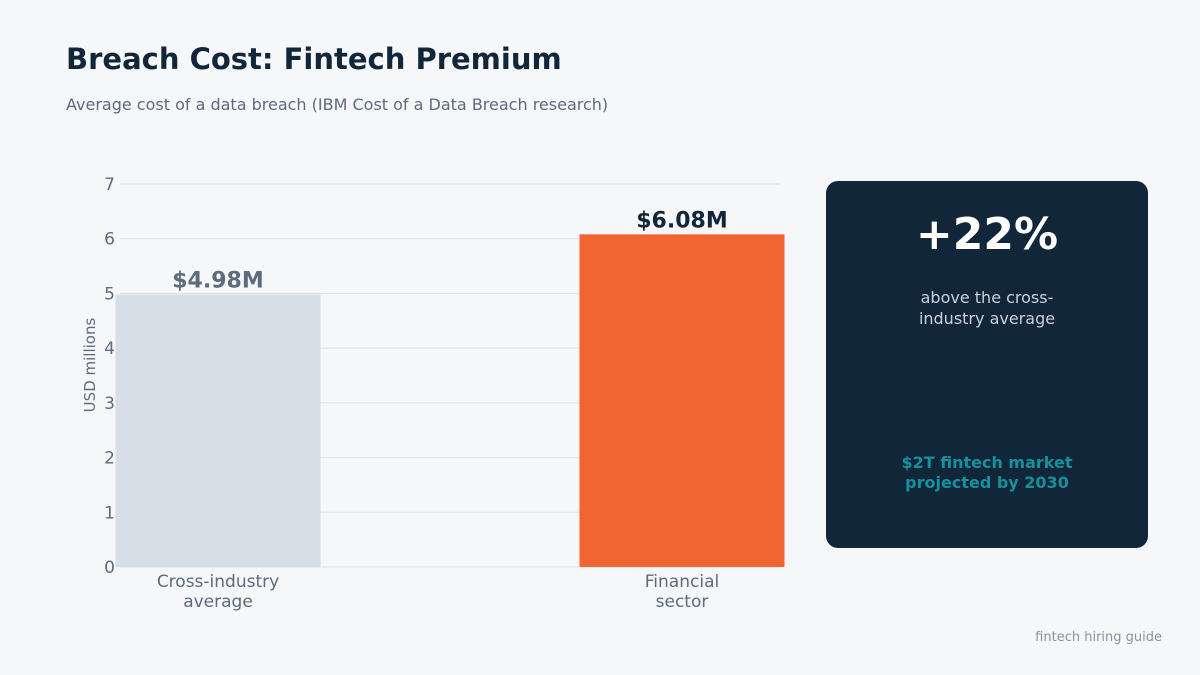 The image size is (1200, 675). I want to click on y-axis-label: USD millions, so click(90, 365).